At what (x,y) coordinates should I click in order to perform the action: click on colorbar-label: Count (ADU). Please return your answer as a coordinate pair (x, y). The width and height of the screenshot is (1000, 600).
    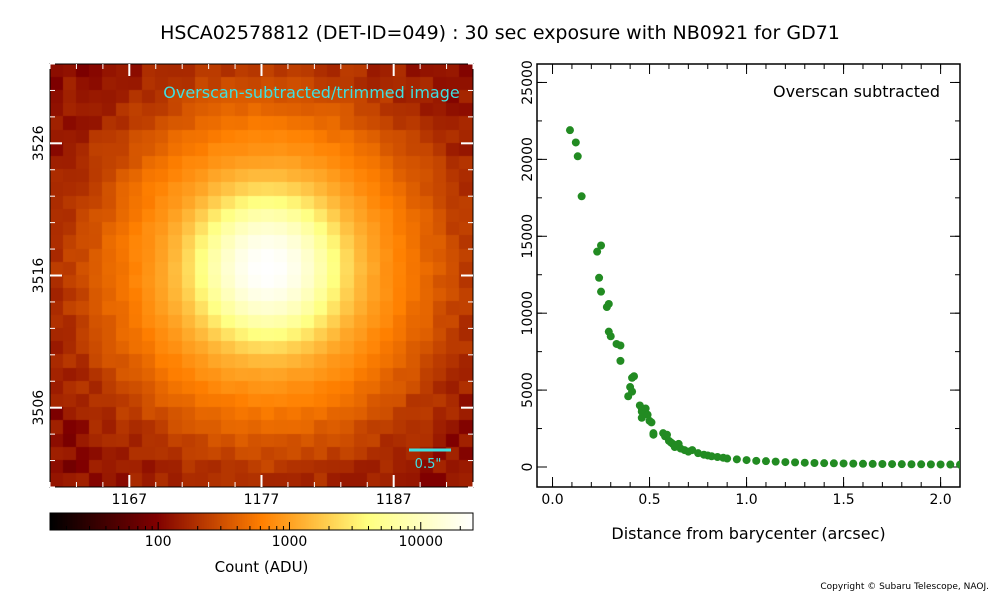
    Looking at the image, I should click on (262, 567).